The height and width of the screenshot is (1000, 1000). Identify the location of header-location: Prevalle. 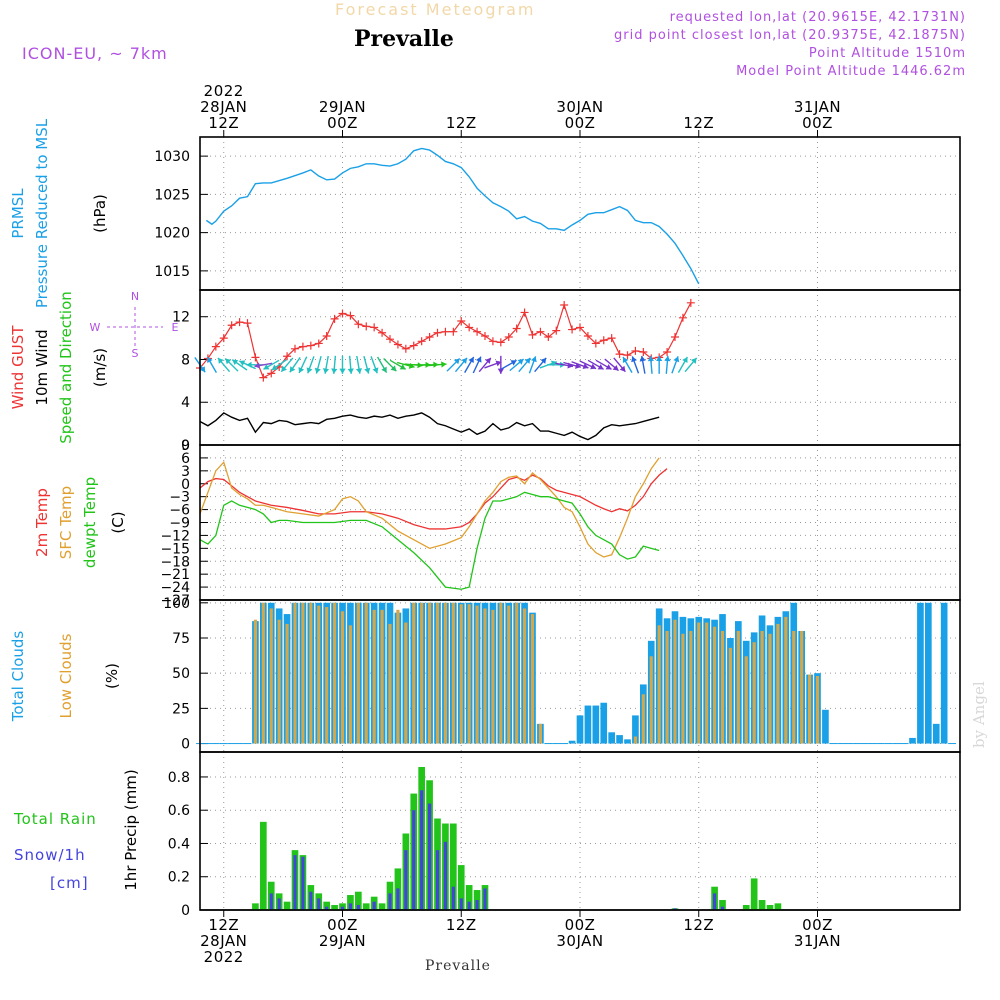
(404, 39).